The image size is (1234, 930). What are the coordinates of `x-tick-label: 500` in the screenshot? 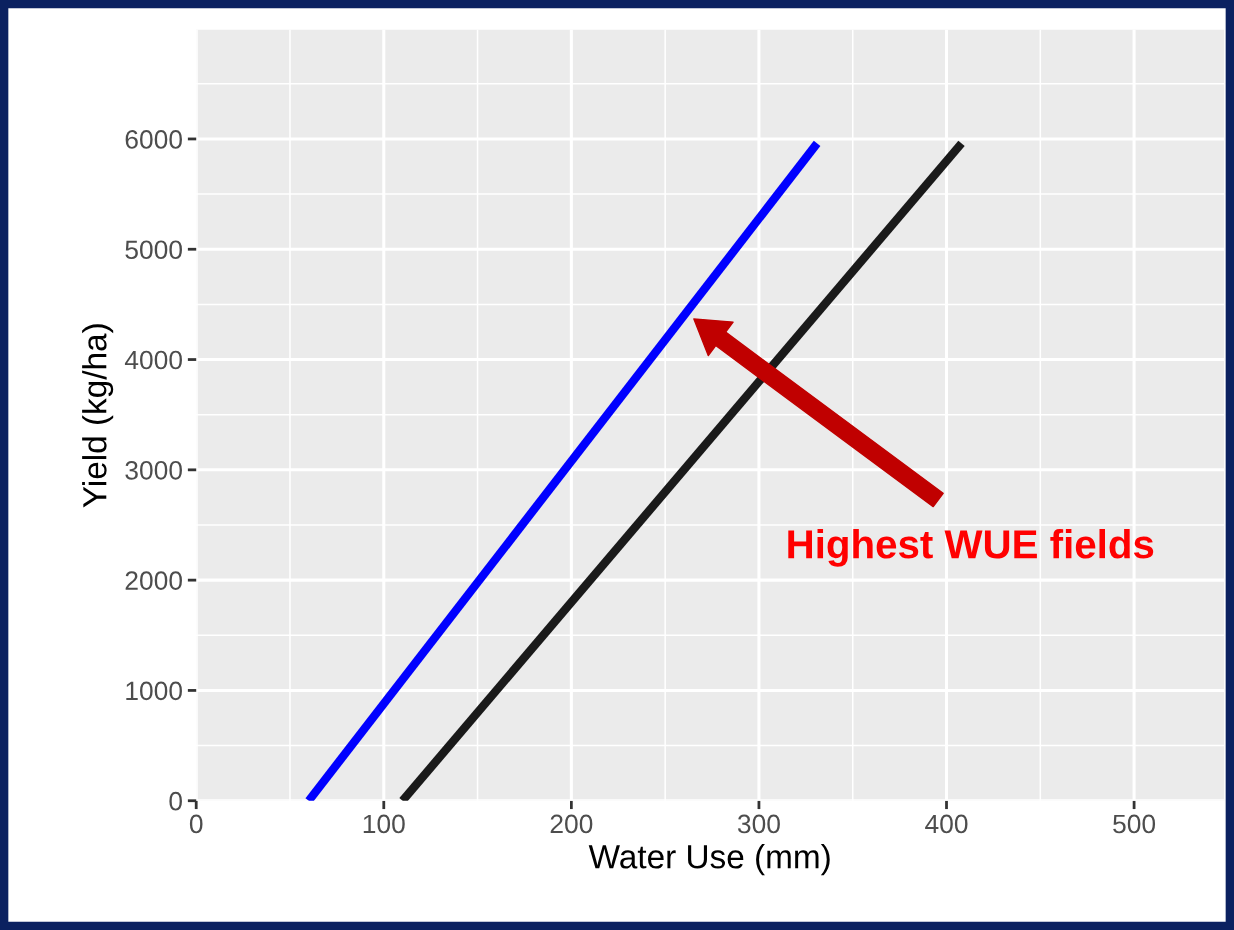 It's located at (1134, 824).